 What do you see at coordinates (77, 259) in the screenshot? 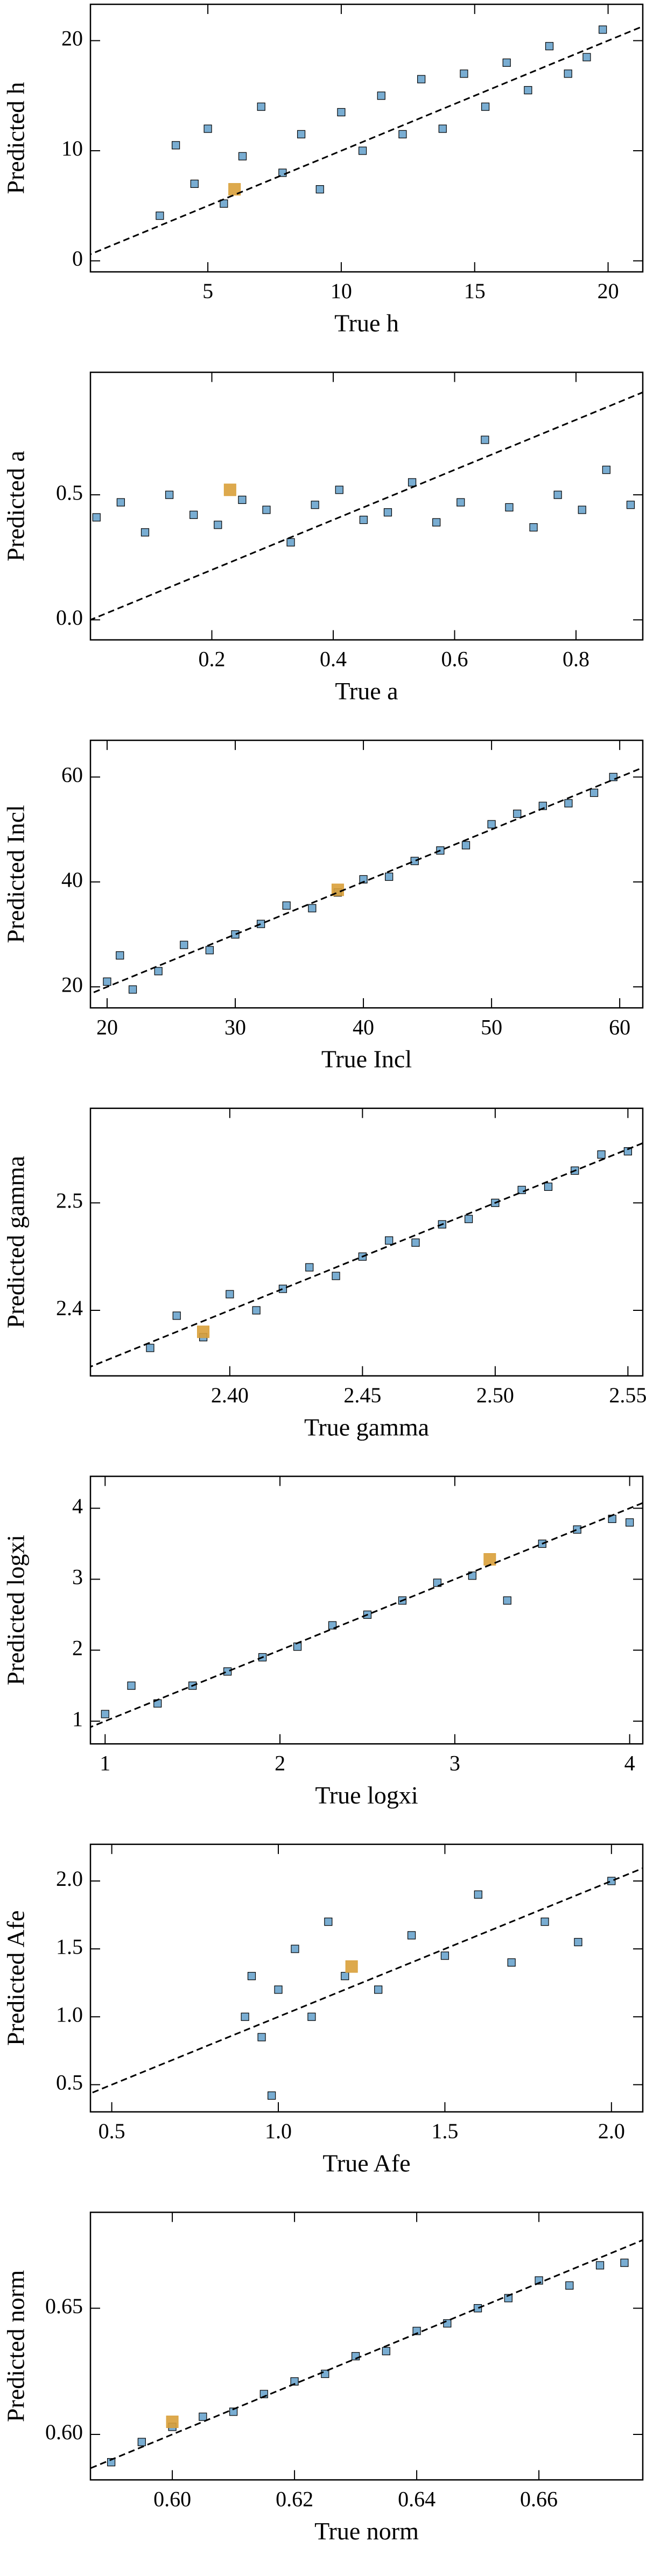
I see `y-tick-label: 0` at bounding box center [77, 259].